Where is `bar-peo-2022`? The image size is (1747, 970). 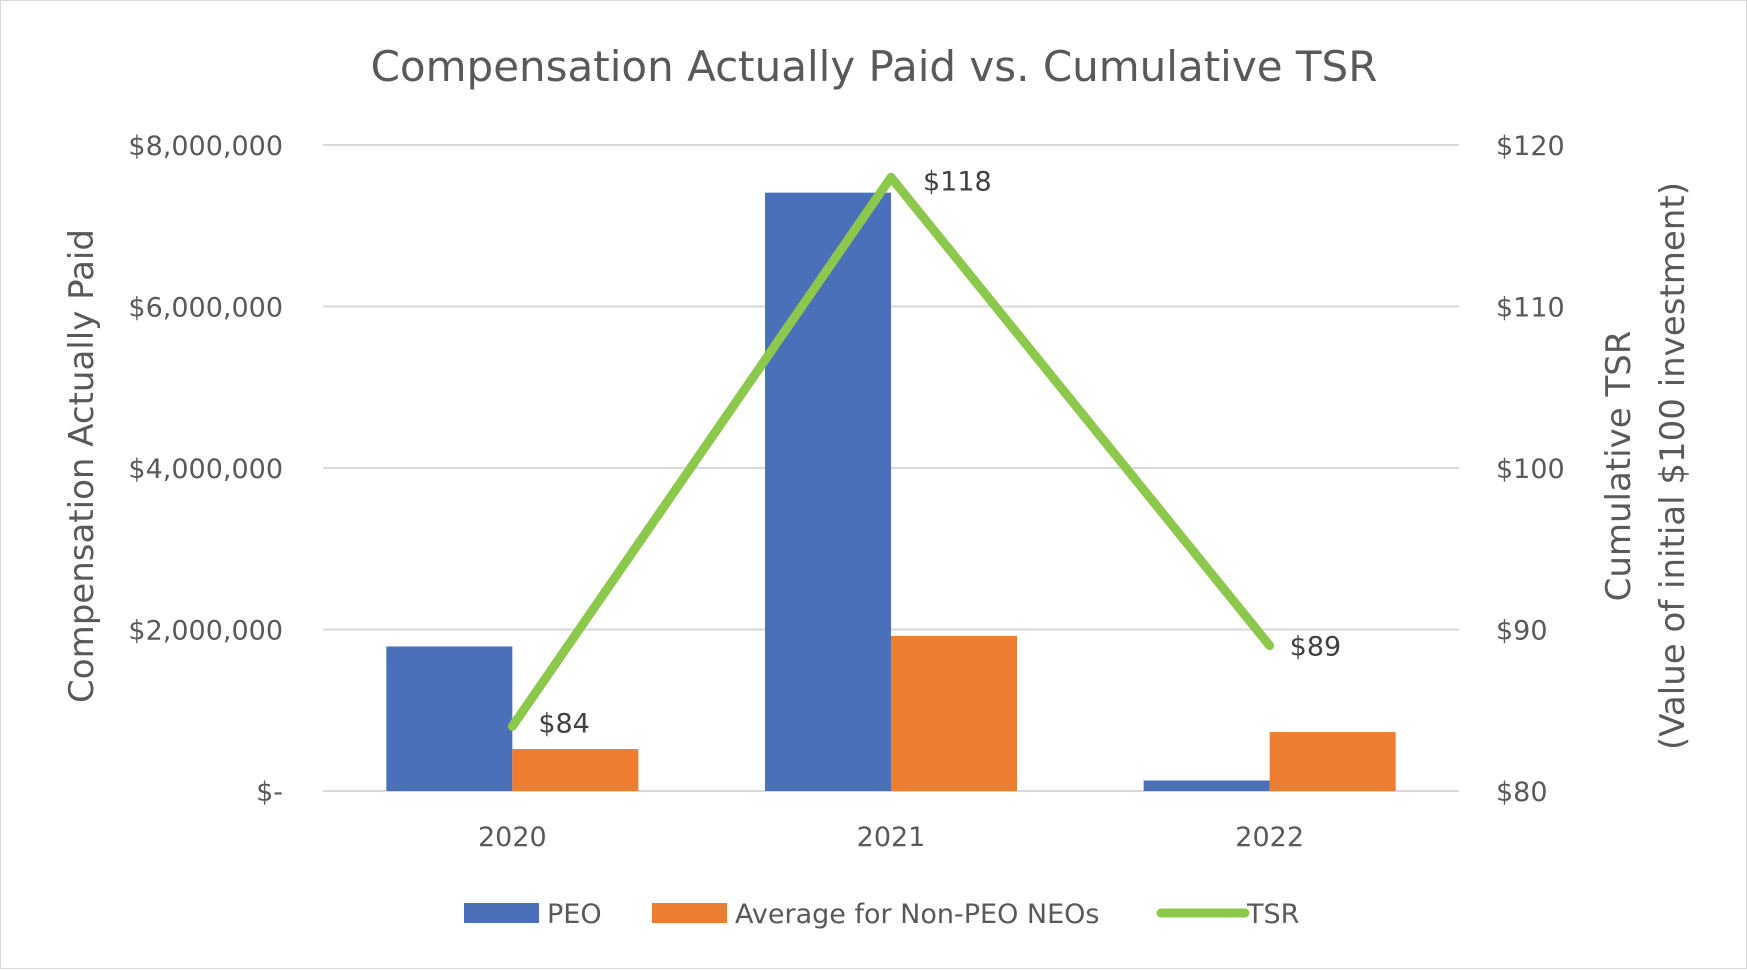
bar-peo-2022 is located at coordinates (1206, 785).